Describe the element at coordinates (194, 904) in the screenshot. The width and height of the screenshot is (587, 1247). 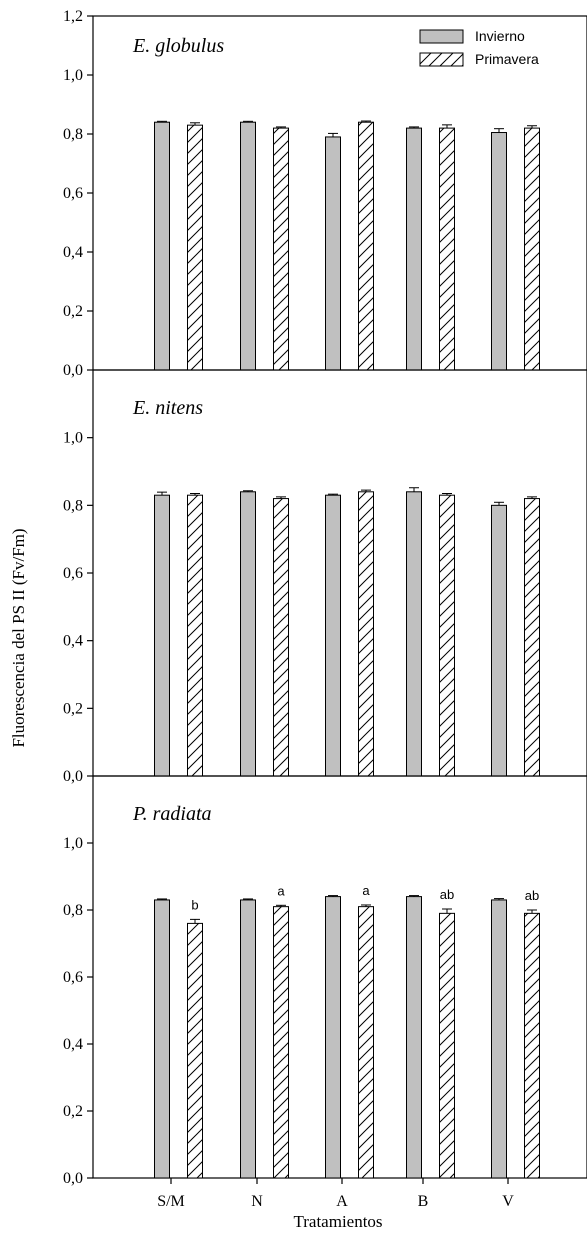
I see `significance-label: b` at that location.